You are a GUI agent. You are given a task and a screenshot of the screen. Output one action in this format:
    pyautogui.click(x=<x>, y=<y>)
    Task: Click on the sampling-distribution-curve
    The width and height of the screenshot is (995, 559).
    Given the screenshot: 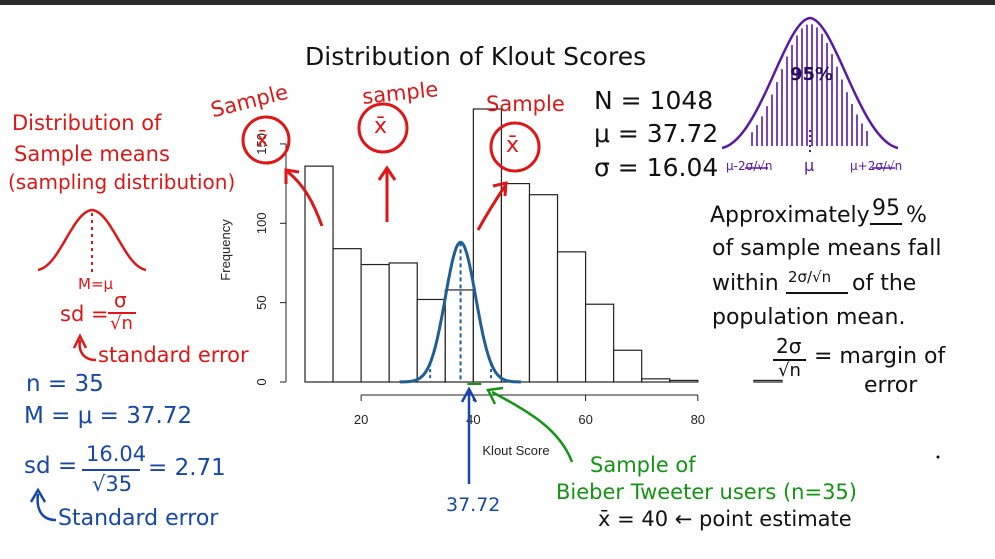 What is the action you would take?
    pyautogui.click(x=460, y=312)
    